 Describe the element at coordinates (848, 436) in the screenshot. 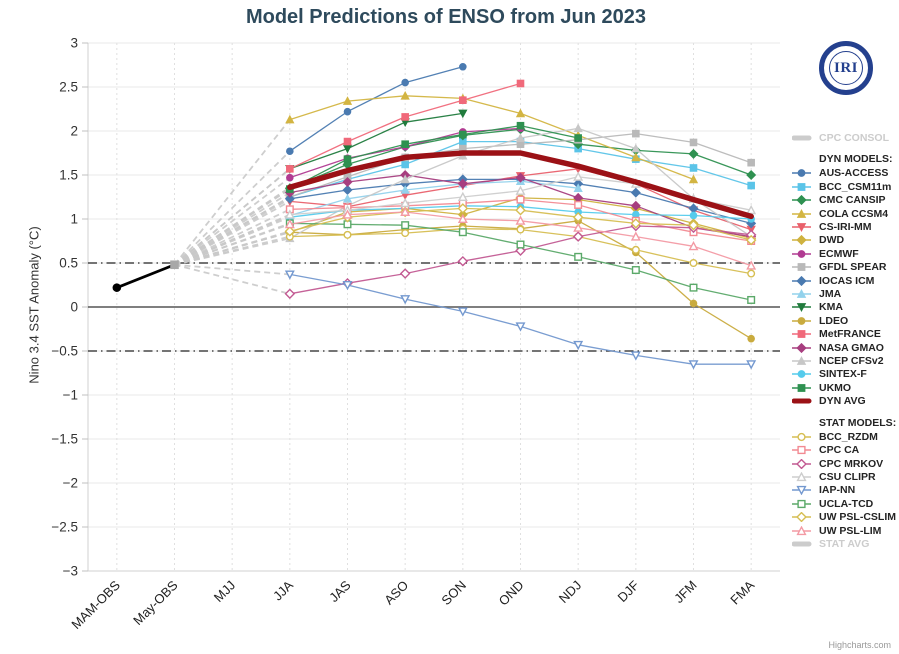

I see `legend-item-label: BCC_RZDM` at that location.